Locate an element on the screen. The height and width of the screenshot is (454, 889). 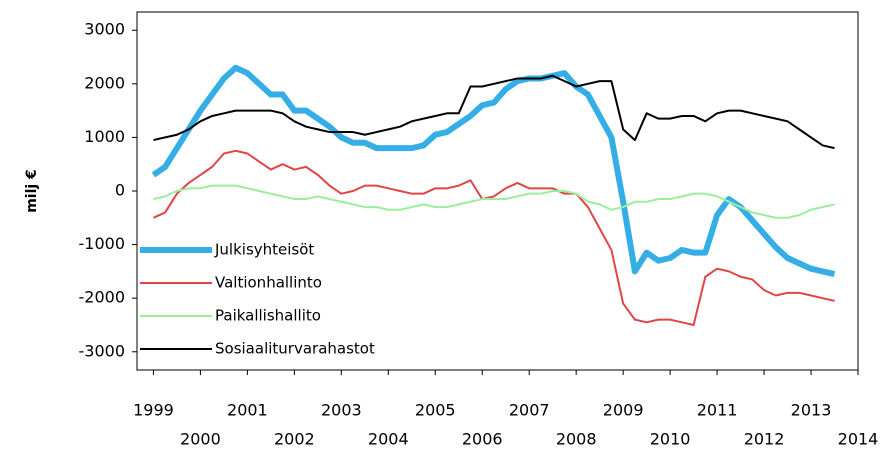
x-tick-label: 2010 is located at coordinates (670, 439).